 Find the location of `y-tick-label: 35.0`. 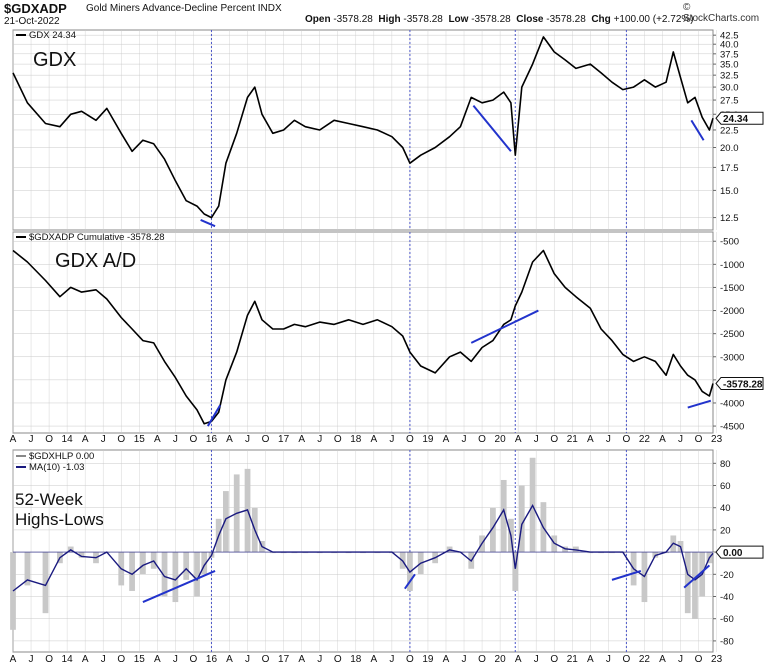

y-tick-label: 35.0 is located at coordinates (729, 65).